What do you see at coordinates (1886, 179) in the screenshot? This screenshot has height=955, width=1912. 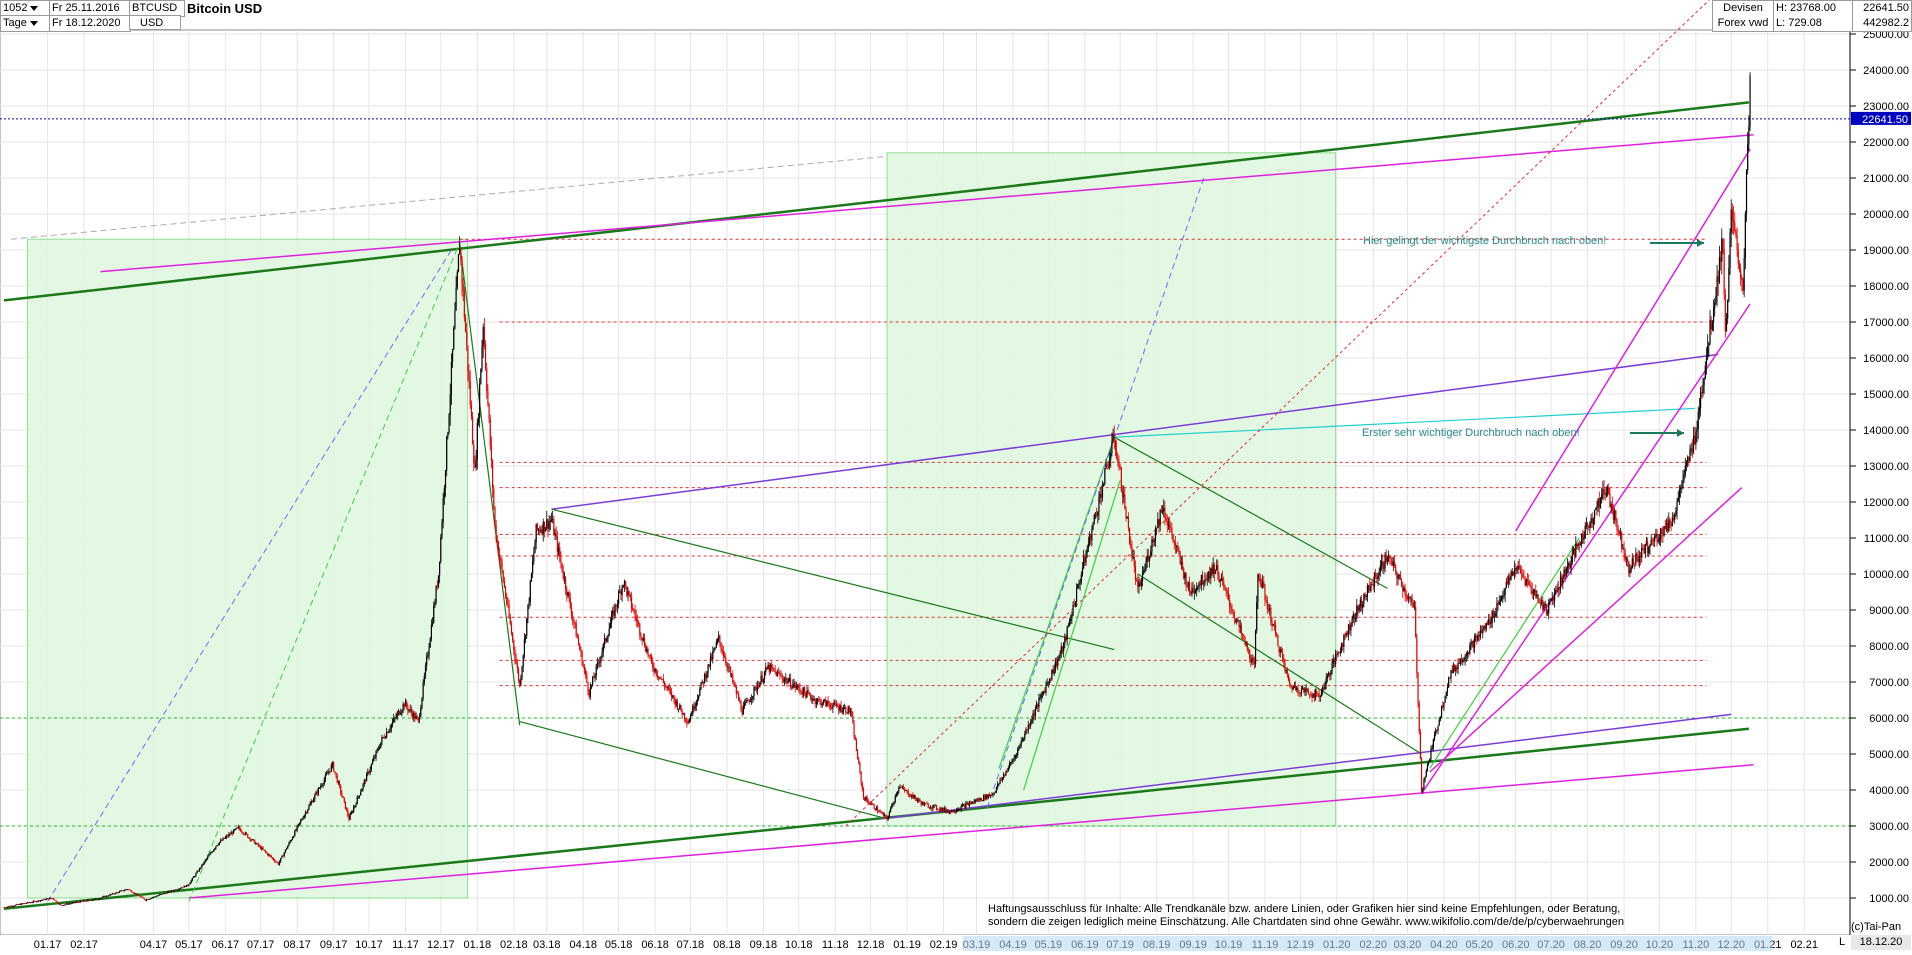 I see `y-tick-label: 21000.00` at bounding box center [1886, 179].